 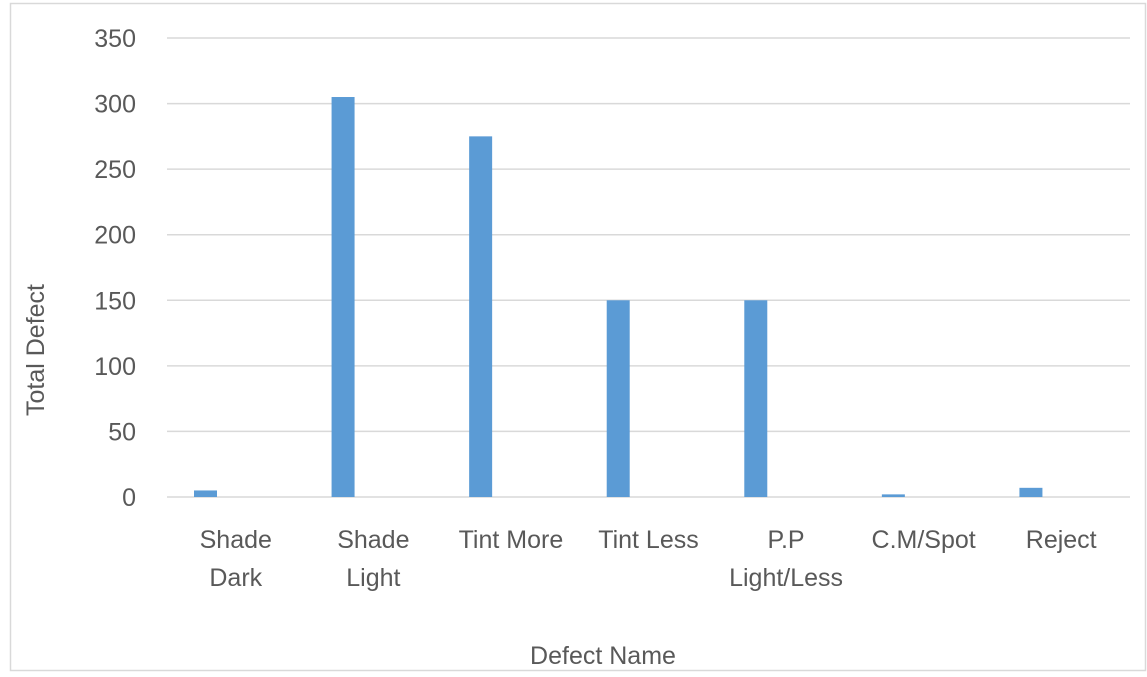 What do you see at coordinates (648, 540) in the screenshot?
I see `x-category-label: Tint Less` at bounding box center [648, 540].